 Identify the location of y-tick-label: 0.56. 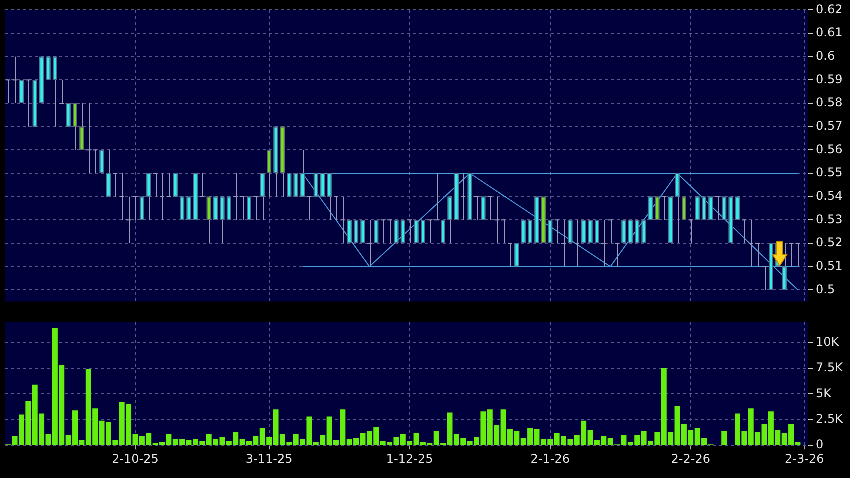
(829, 149).